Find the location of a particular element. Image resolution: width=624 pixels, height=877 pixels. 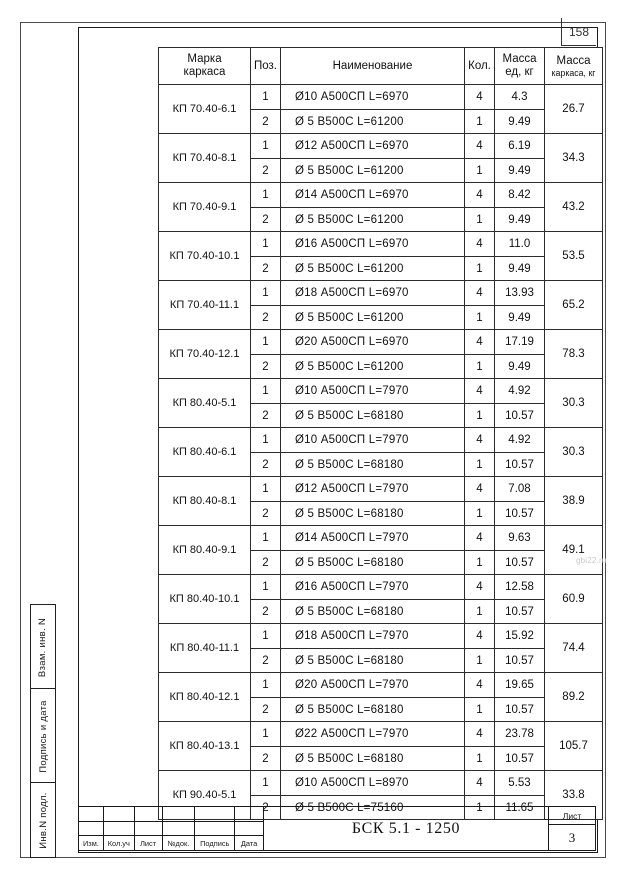

header-mark-line2: каркаса is located at coordinates (204, 72).